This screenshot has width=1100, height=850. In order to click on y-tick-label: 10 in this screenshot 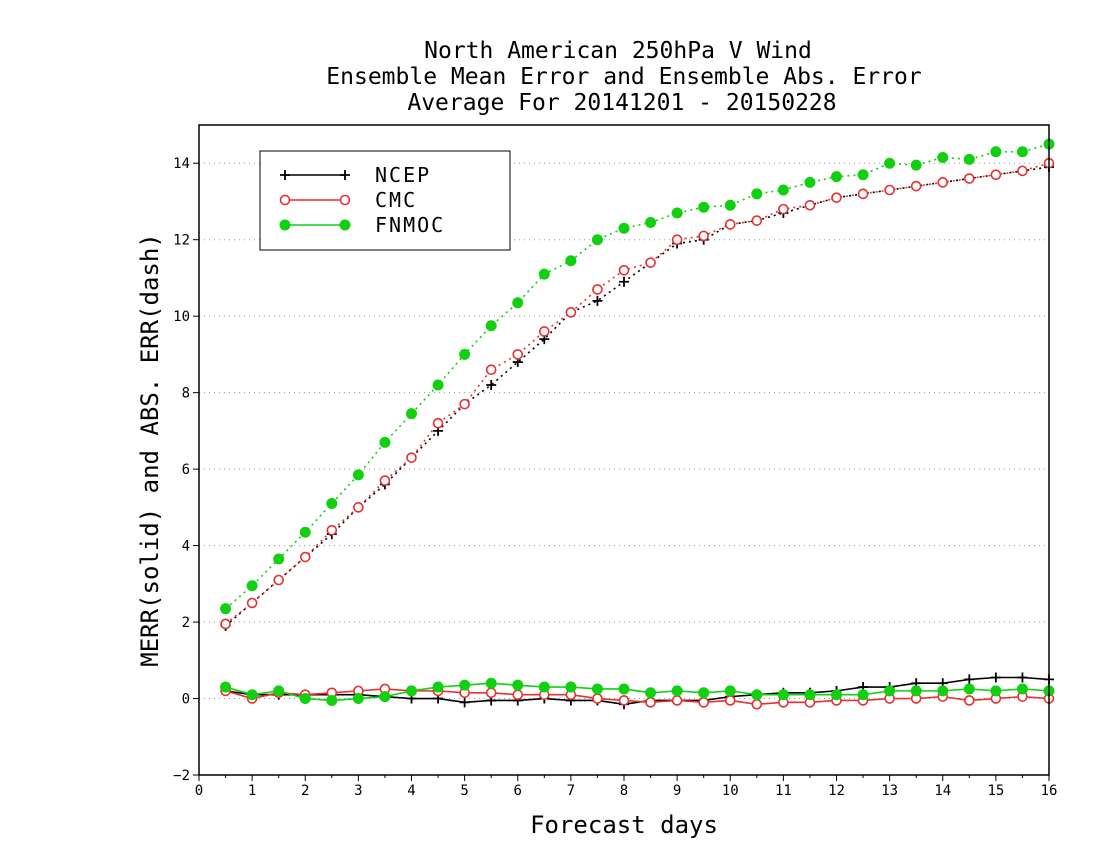, I will do `click(181, 317)`.